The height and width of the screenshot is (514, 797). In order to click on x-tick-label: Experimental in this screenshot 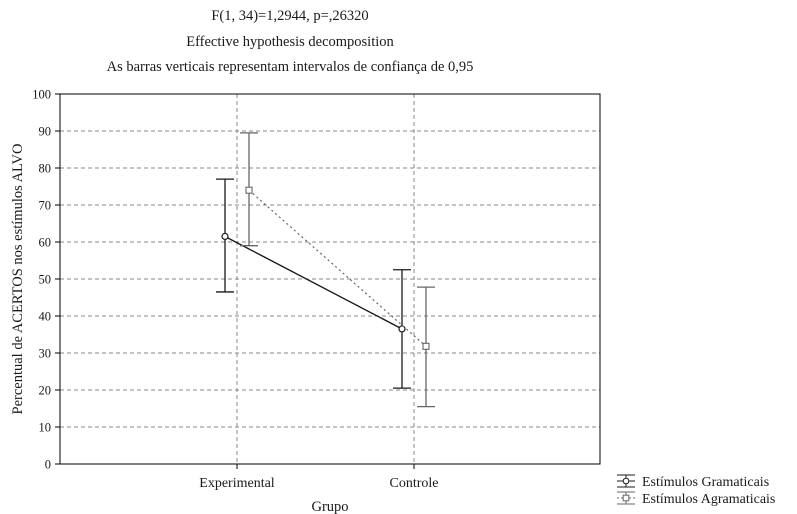, I will do `click(237, 483)`.